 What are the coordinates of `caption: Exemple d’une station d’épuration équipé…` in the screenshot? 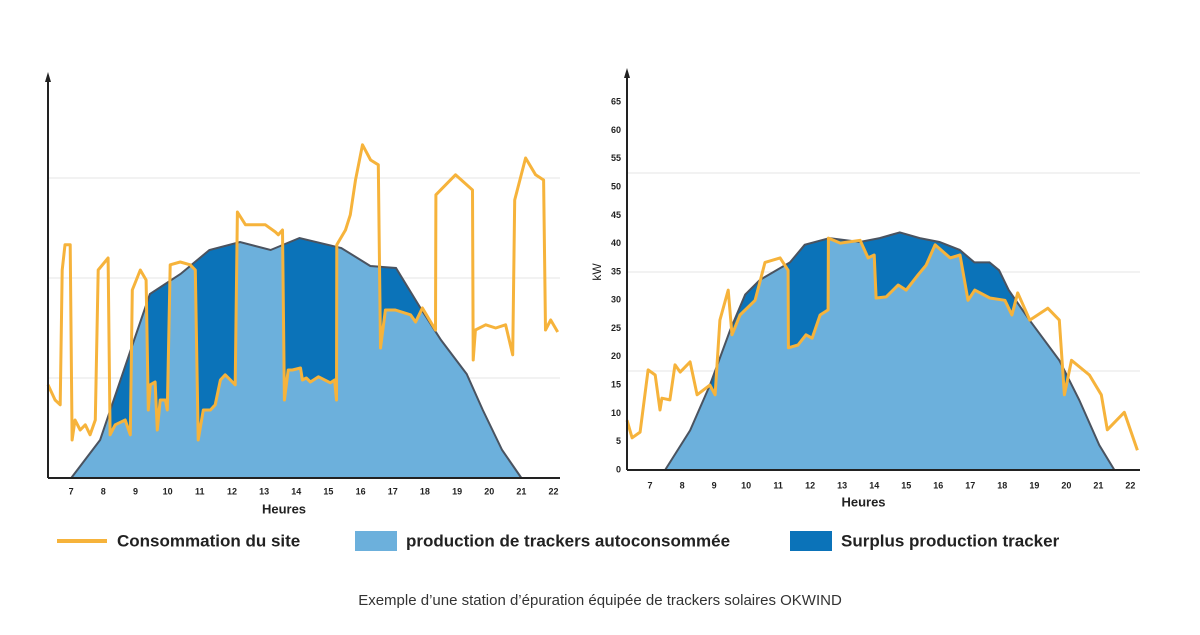 It's located at (600, 600).